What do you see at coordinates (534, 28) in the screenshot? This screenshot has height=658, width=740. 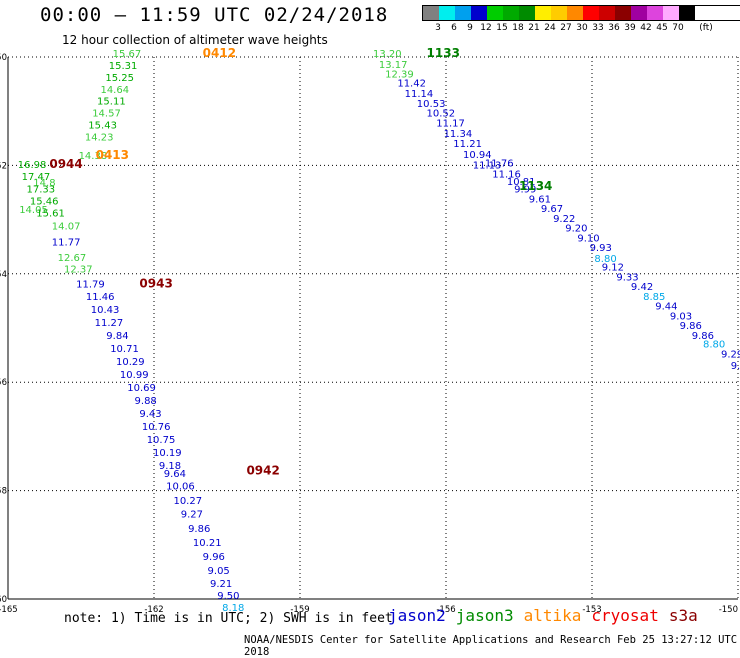 I see `legend-tick-label: 21` at bounding box center [534, 28].